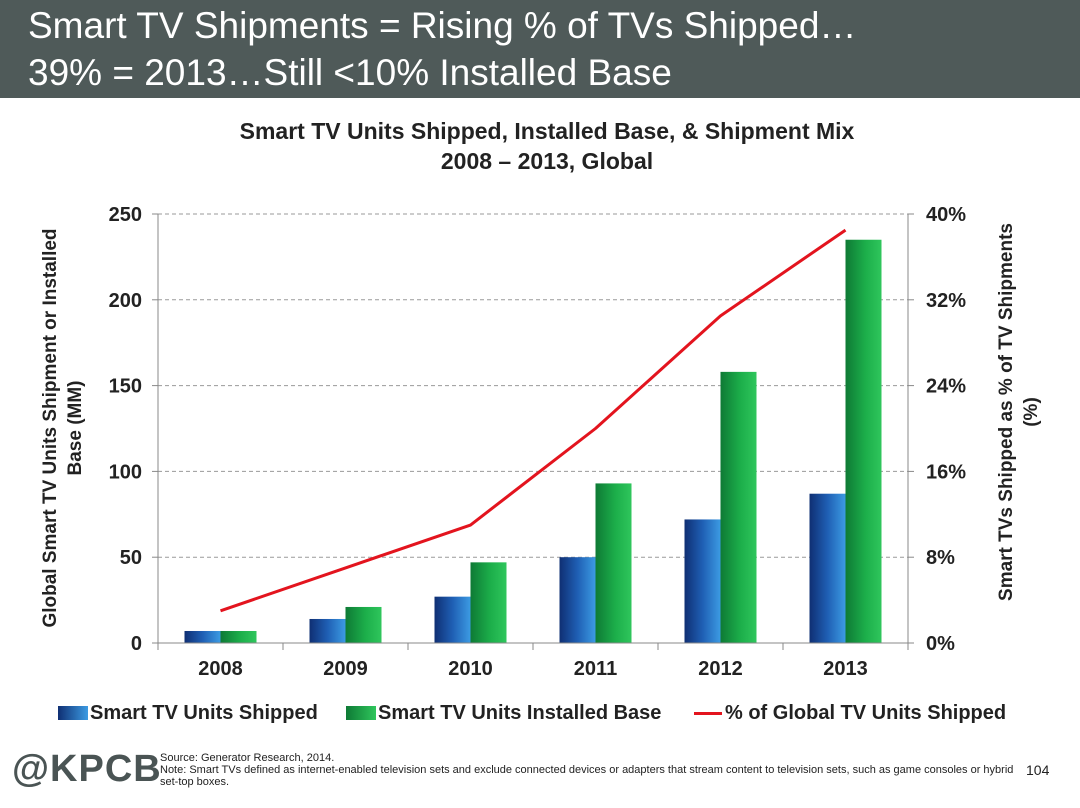 The width and height of the screenshot is (1080, 808). What do you see at coordinates (345, 669) in the screenshot?
I see `x-tick-label: 2009` at bounding box center [345, 669].